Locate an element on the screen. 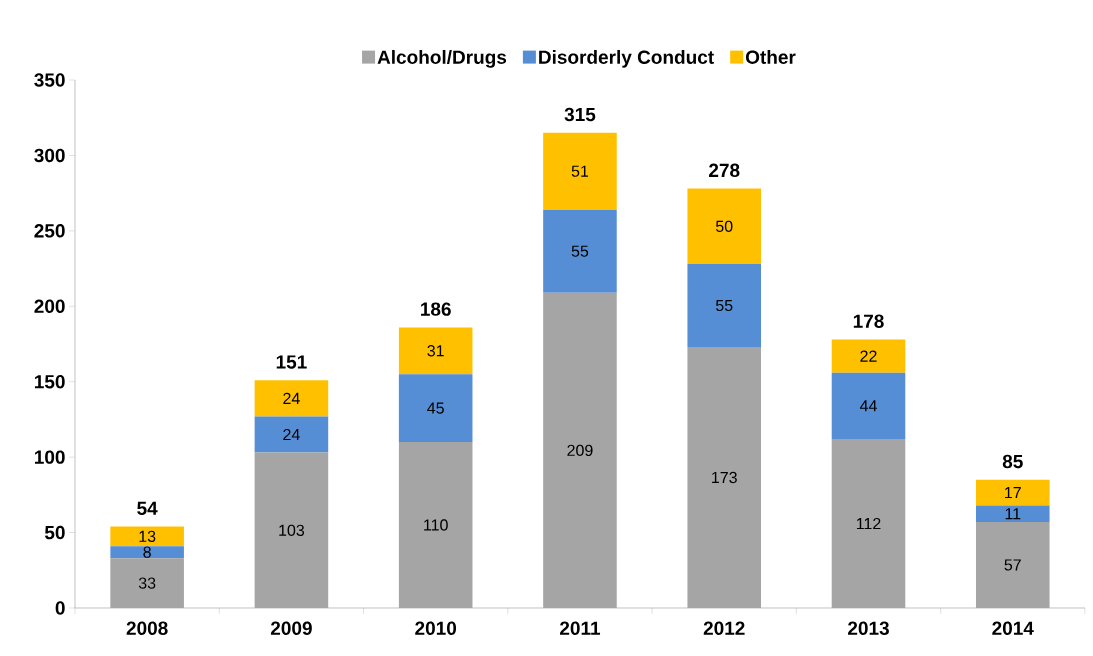 The image size is (1093, 656). data-label: 8 is located at coordinates (147, 552).